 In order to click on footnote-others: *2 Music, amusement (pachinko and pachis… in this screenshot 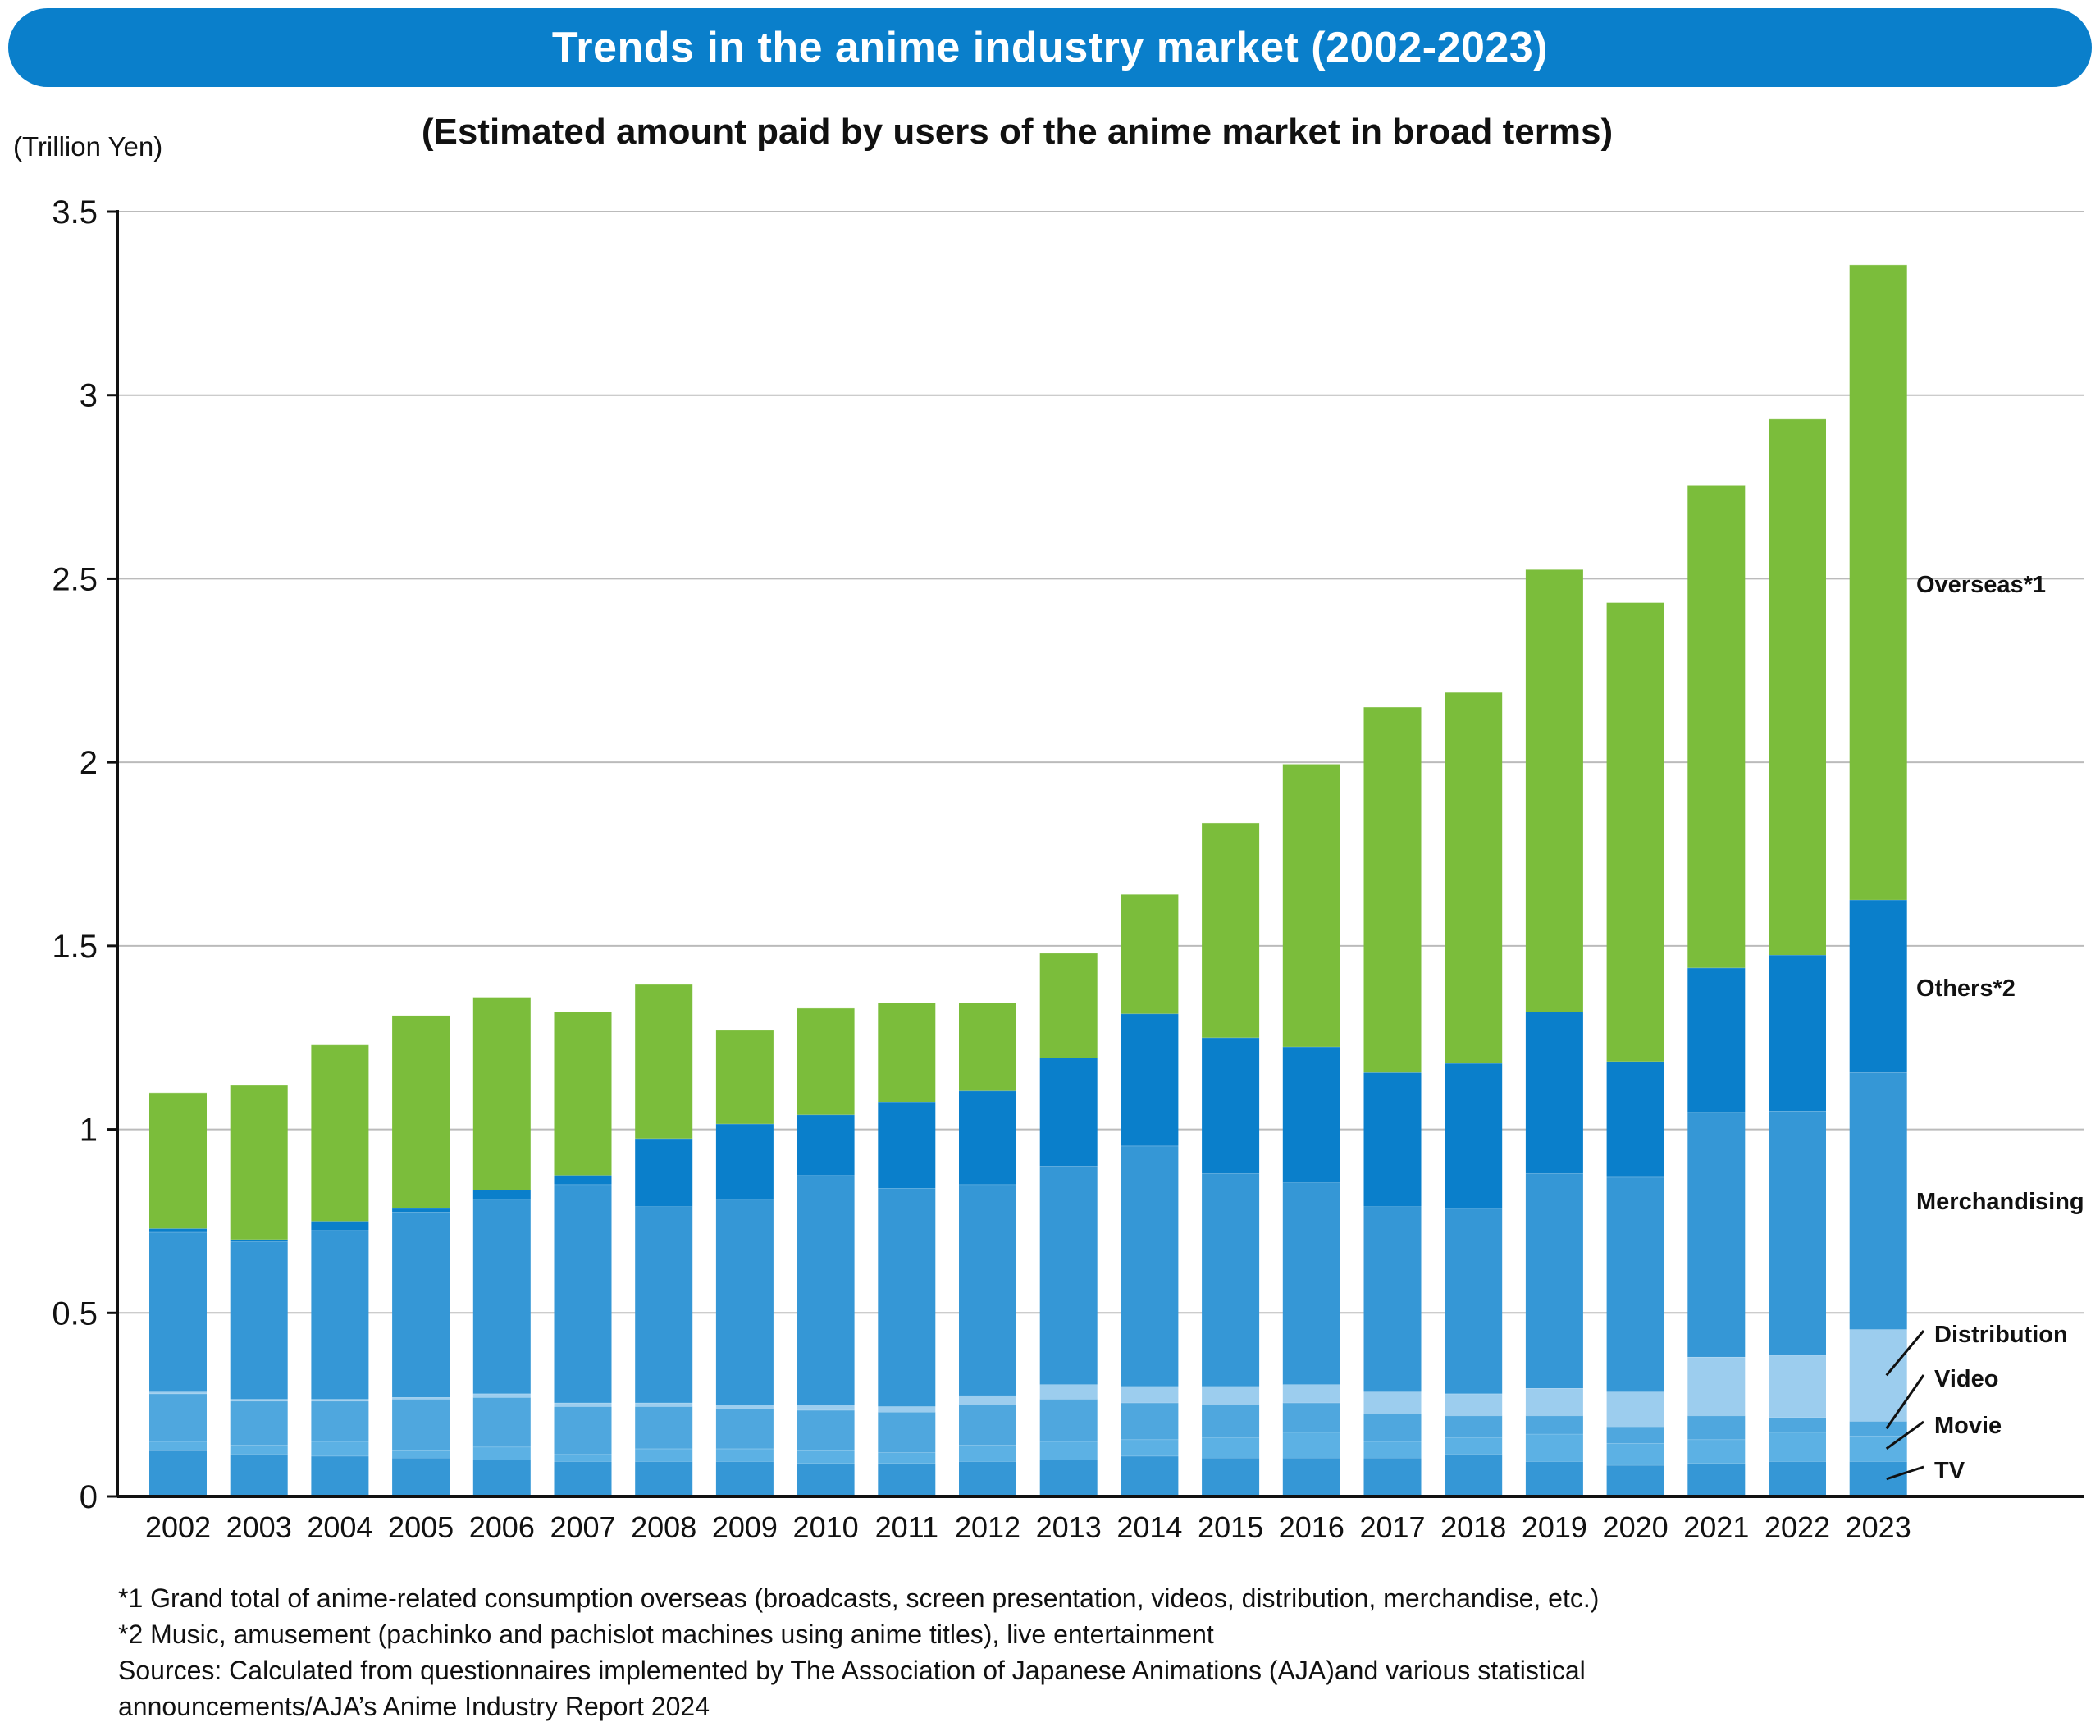, I will do `click(666, 1634)`.